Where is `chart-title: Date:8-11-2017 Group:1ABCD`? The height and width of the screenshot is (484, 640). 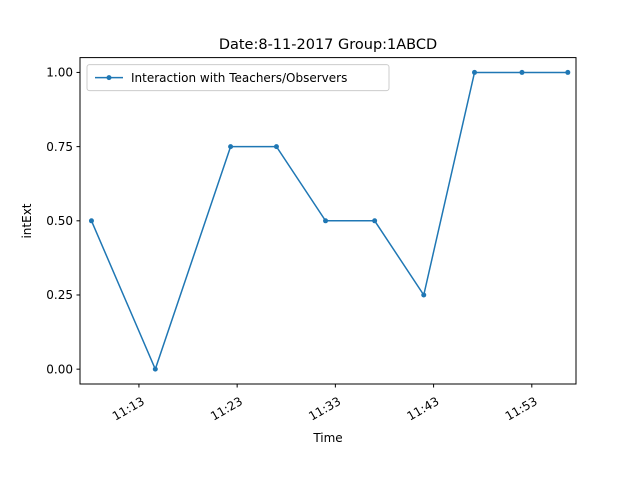 chart-title: Date:8-11-2017 Group:1ABCD is located at coordinates (328, 45).